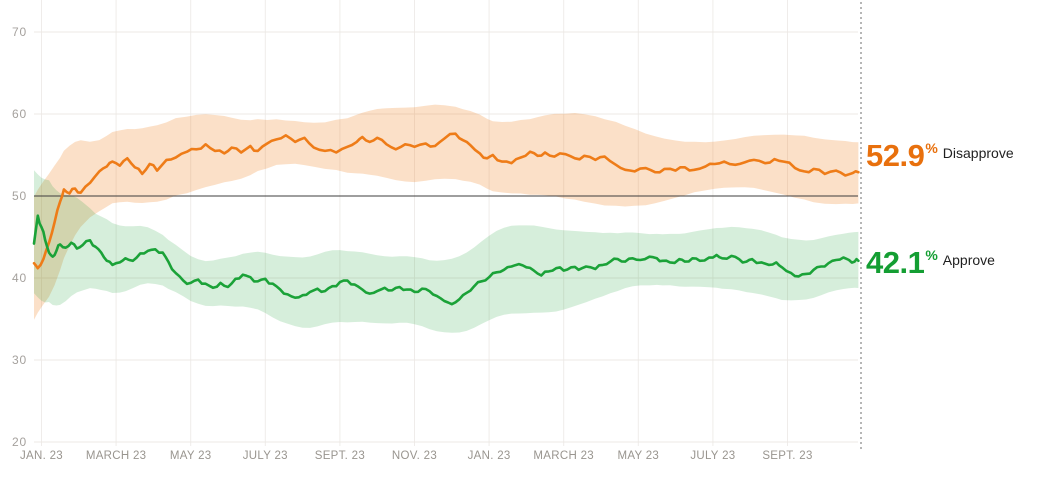  What do you see at coordinates (931, 255) in the screenshot?
I see `approve-percent-sign: %` at bounding box center [931, 255].